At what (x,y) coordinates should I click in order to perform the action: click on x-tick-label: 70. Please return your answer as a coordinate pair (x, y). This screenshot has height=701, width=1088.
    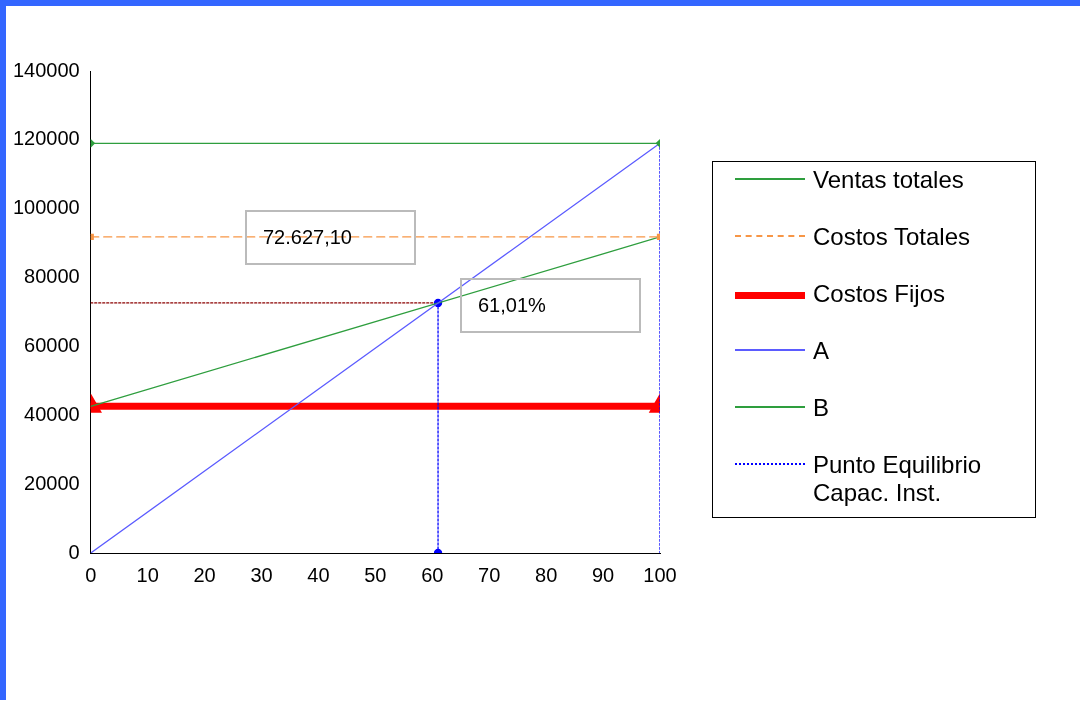
    Looking at the image, I should click on (489, 574).